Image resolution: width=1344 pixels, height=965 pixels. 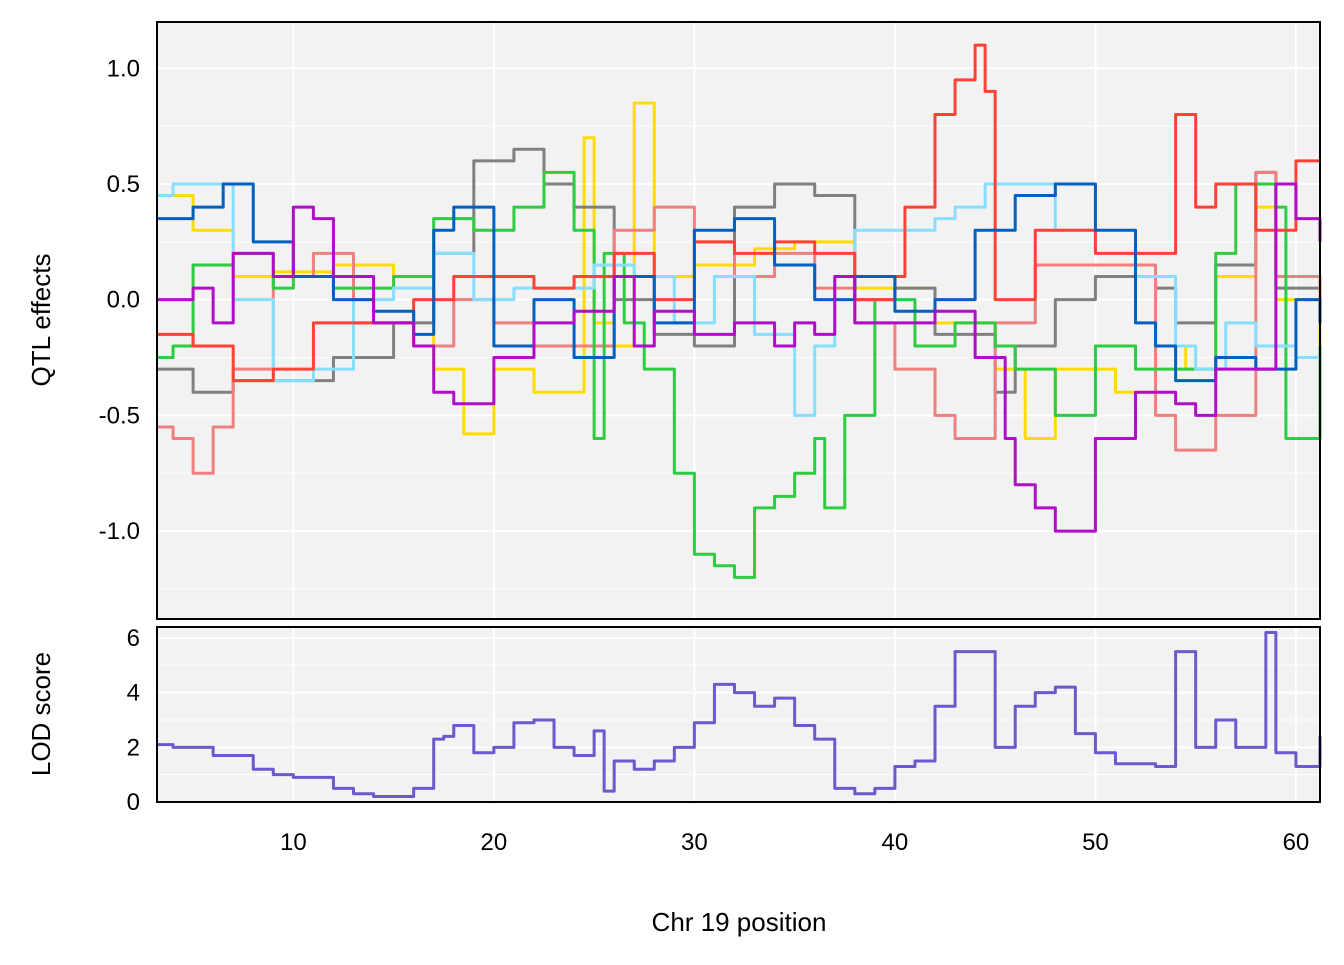 I want to click on effects-y-tick-labels: 1.0 0.5 0.0 -0.5 -1.0, so click(x=119, y=300).